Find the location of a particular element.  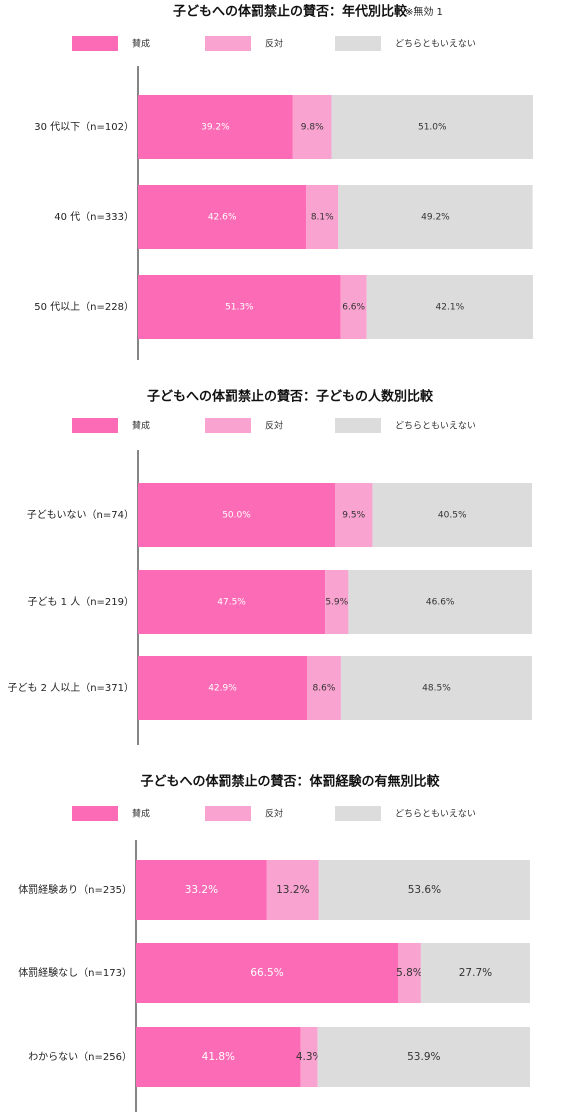

data-label: 42.9% is located at coordinates (222, 689).